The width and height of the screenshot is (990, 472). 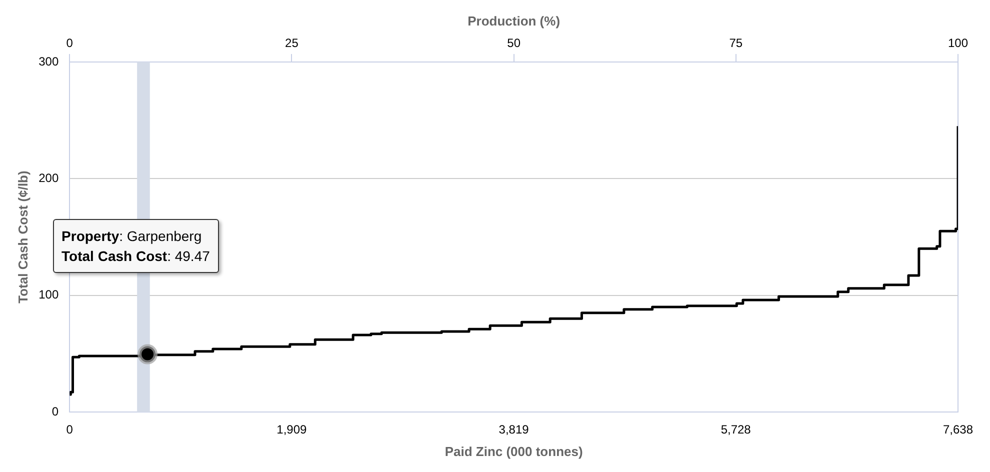 What do you see at coordinates (736, 429) in the screenshot?
I see `x-tick-label: 5,728` at bounding box center [736, 429].